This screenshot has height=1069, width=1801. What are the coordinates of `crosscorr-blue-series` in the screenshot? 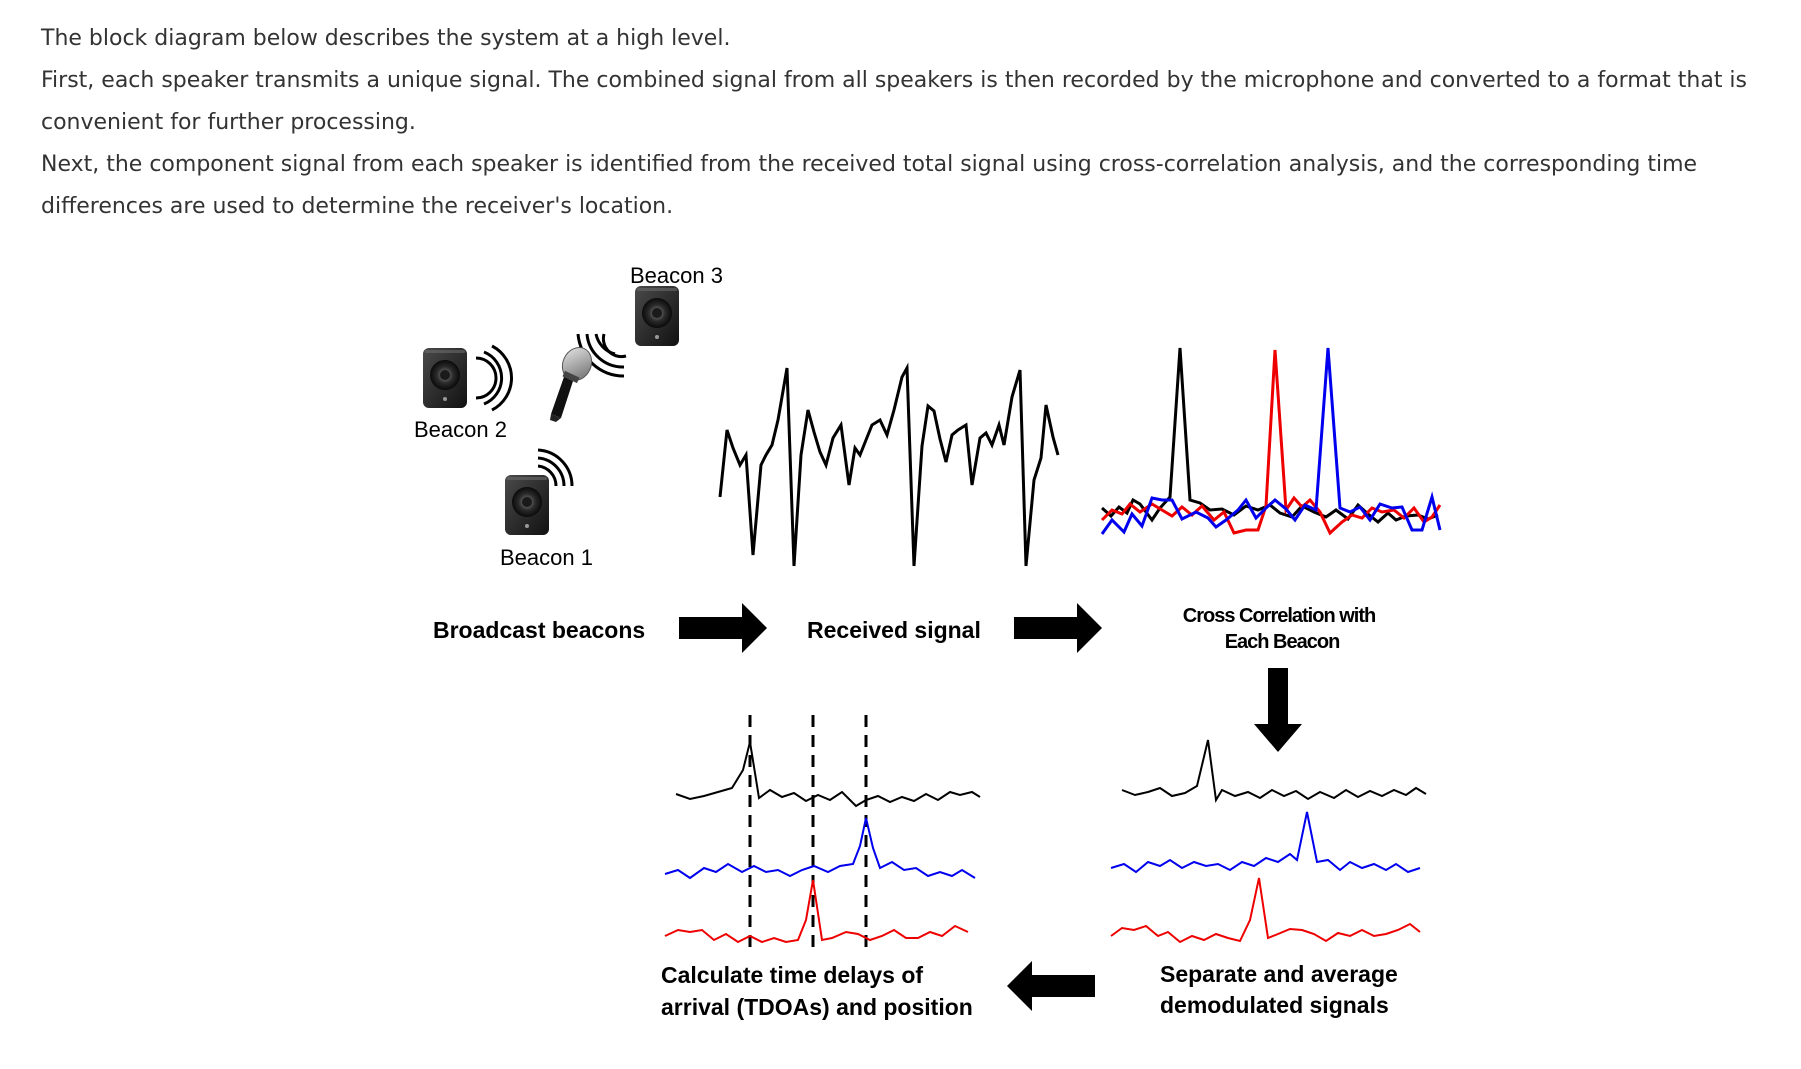 It's located at (1271, 441).